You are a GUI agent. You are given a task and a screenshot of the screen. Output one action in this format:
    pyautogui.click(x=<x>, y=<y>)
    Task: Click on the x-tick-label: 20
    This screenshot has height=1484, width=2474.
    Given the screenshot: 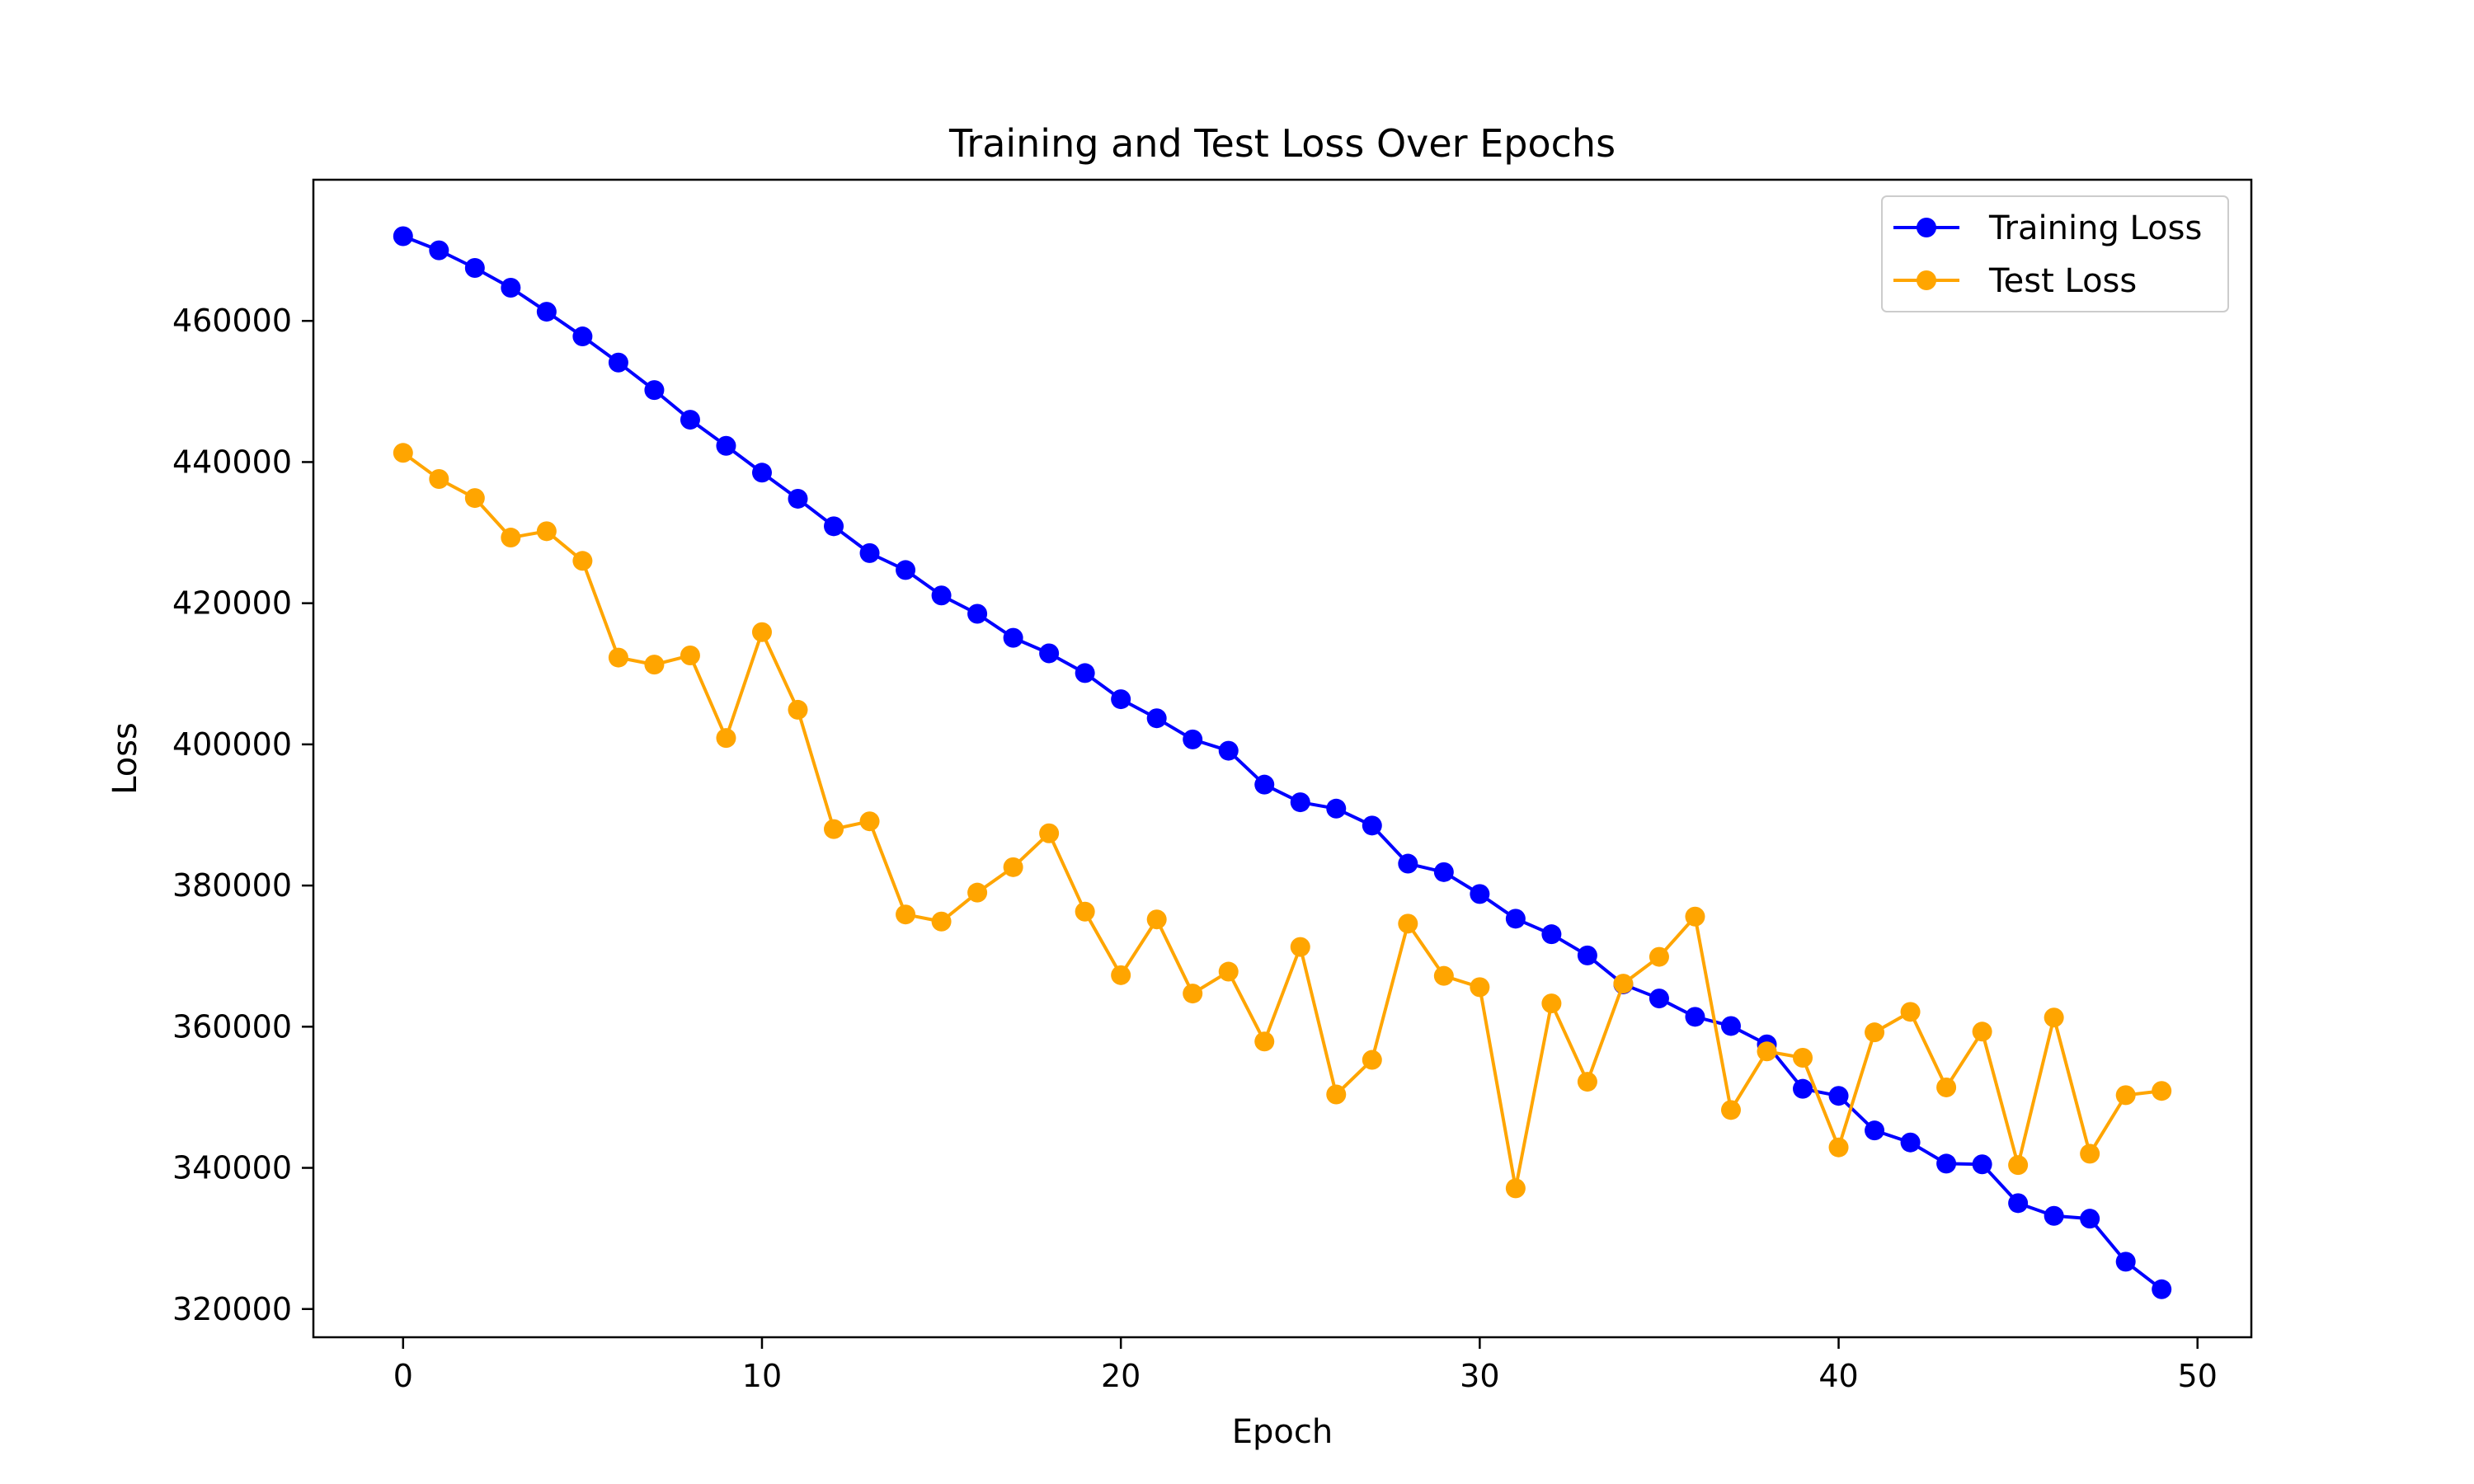 What is the action you would take?
    pyautogui.click(x=1121, y=1376)
    